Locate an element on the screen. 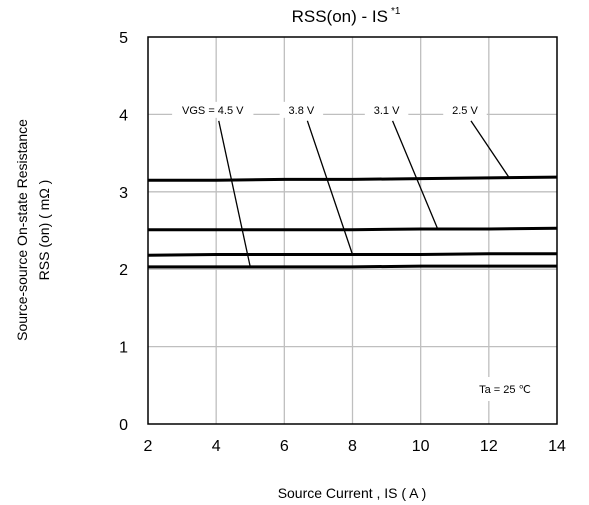  y-tick-label: 3 is located at coordinates (123, 193).